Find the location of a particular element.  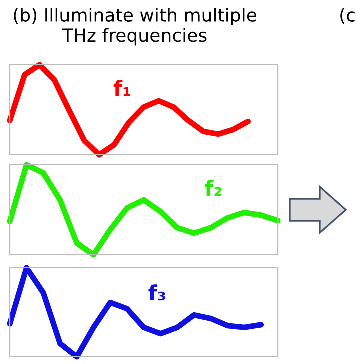

series-label: f₂ is located at coordinates (213, 188).